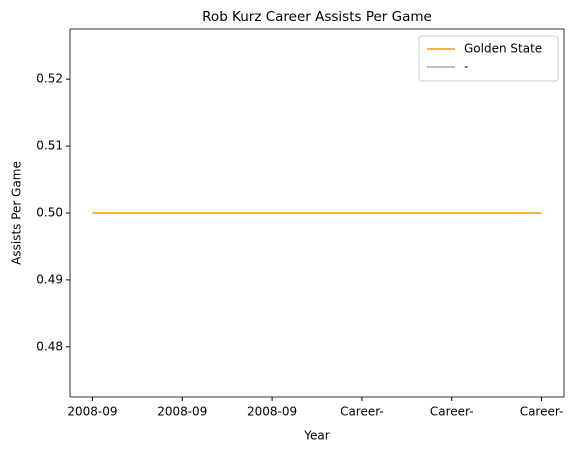 This screenshot has height=453, width=579. I want to click on y-tick-label: 0.50, so click(49, 213).